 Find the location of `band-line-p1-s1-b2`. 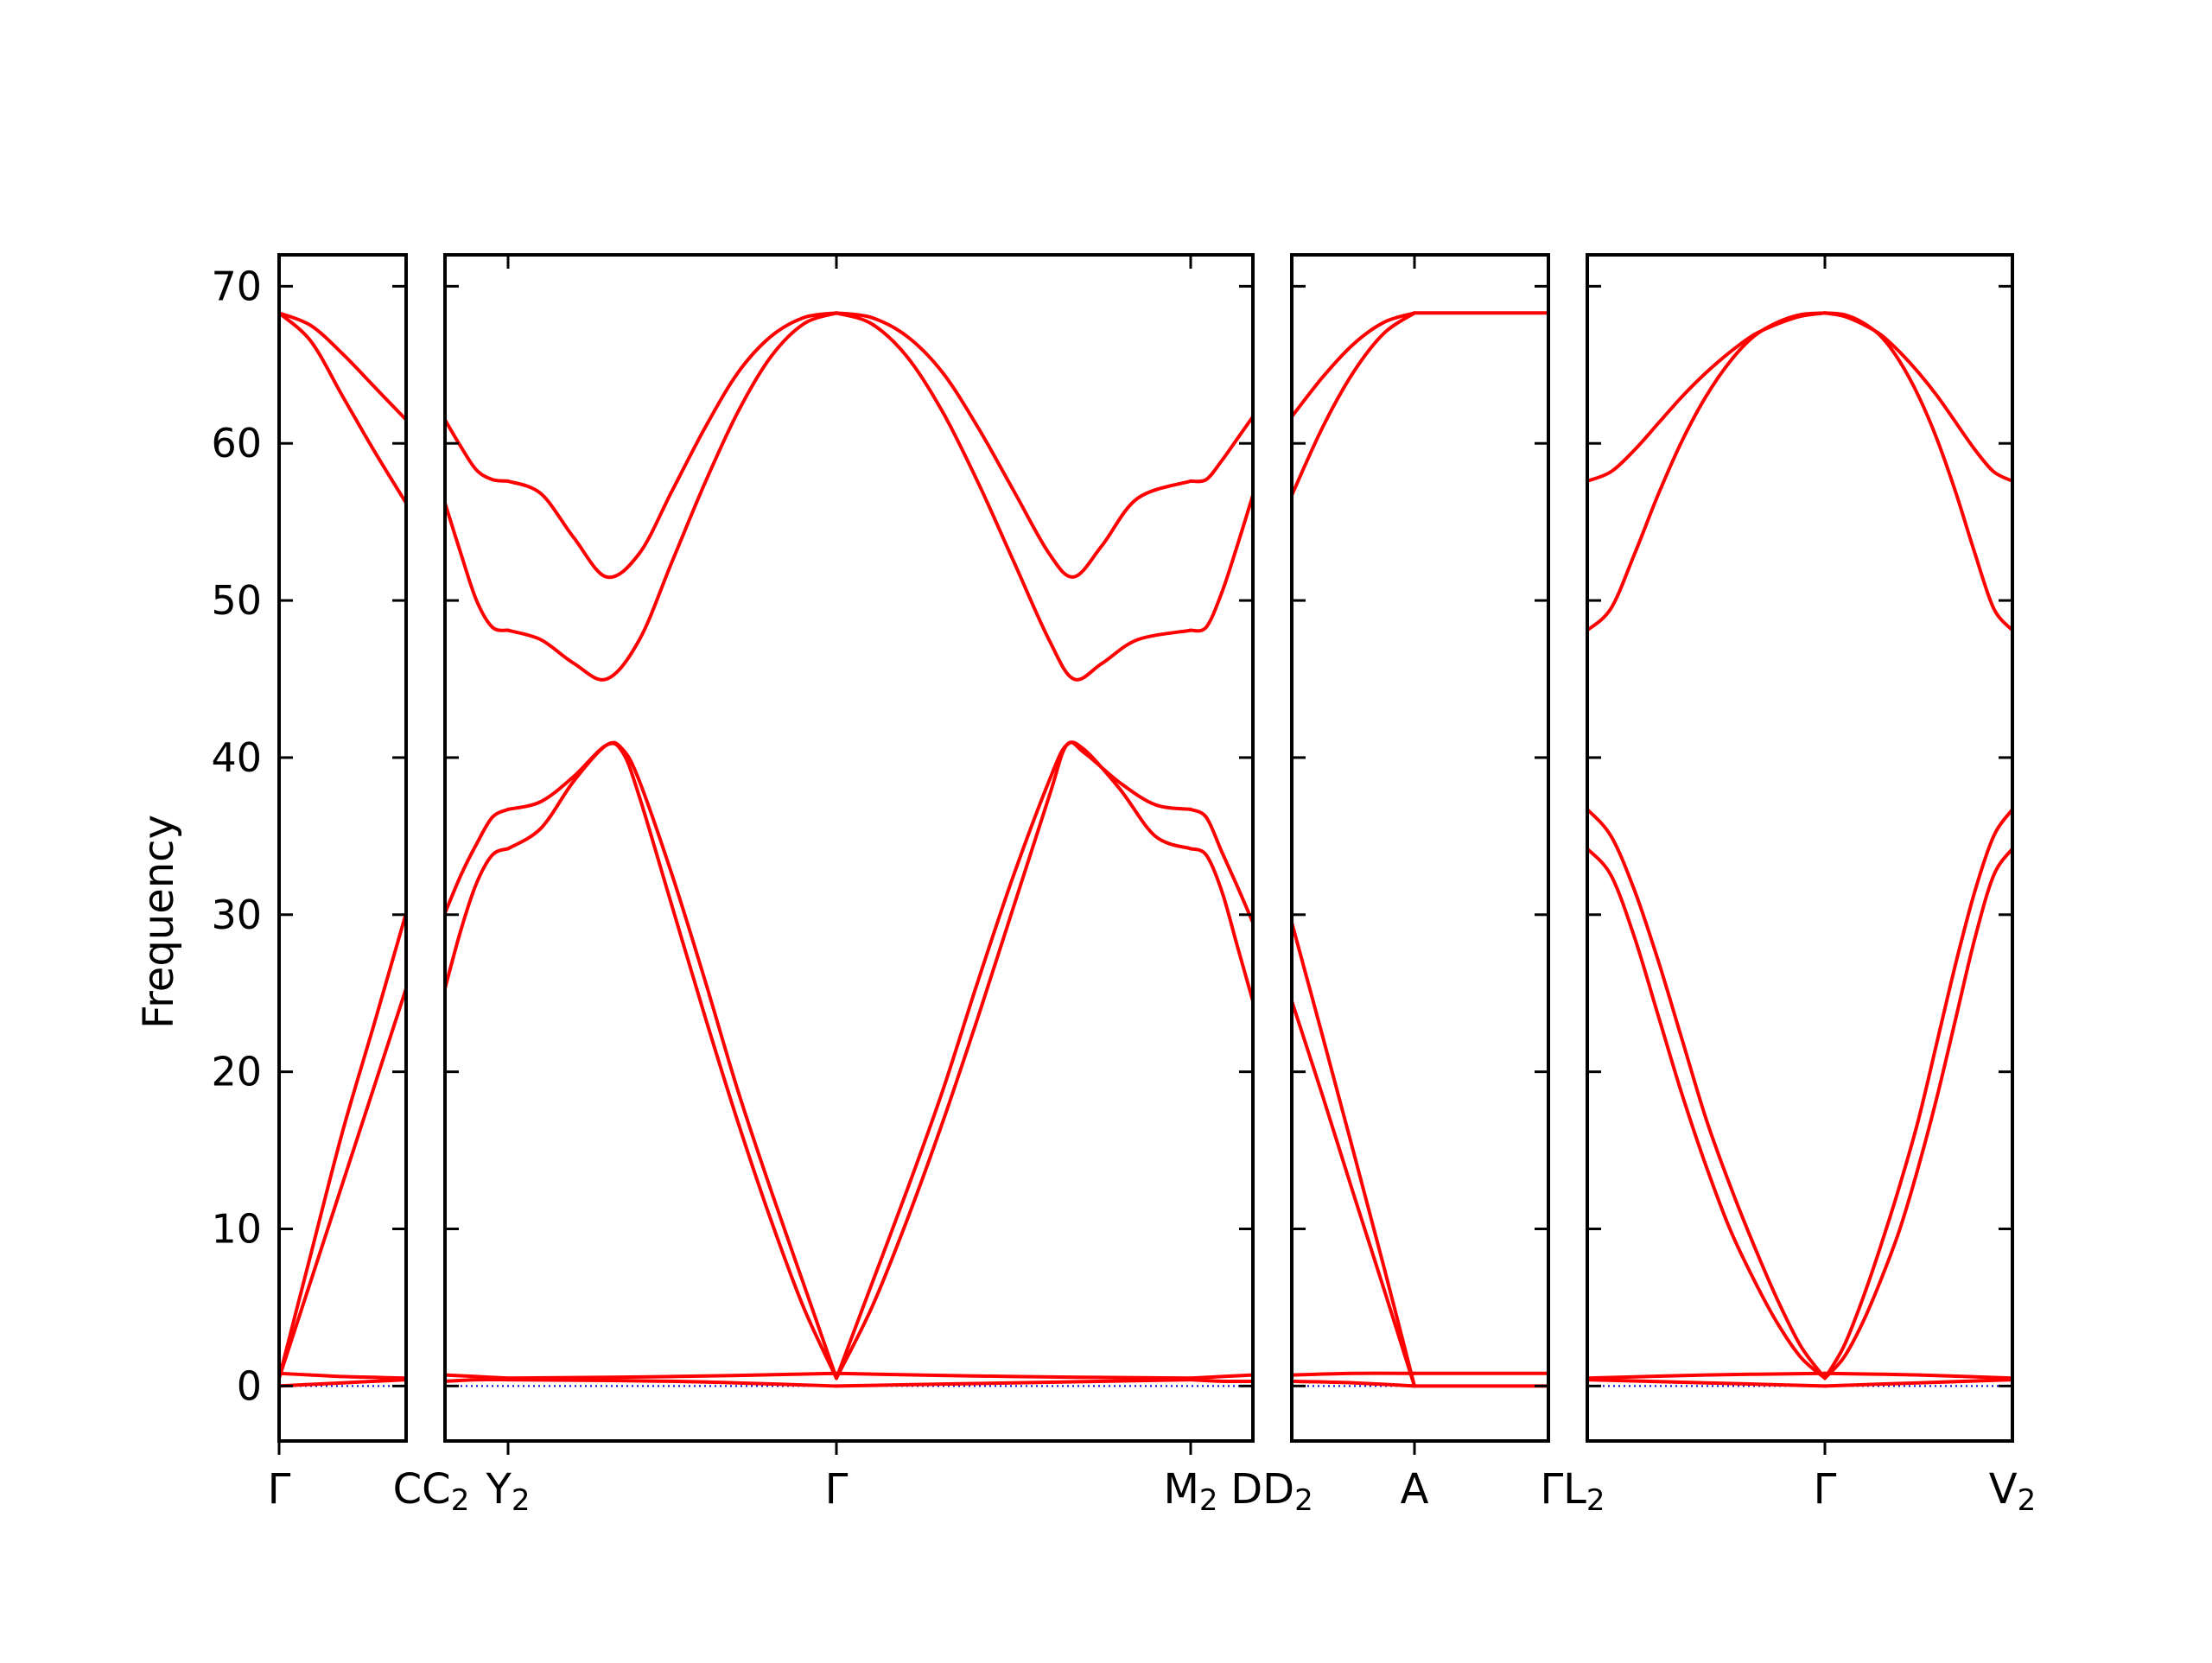

band-line-p1-s1-b2 is located at coordinates (342, 1376).